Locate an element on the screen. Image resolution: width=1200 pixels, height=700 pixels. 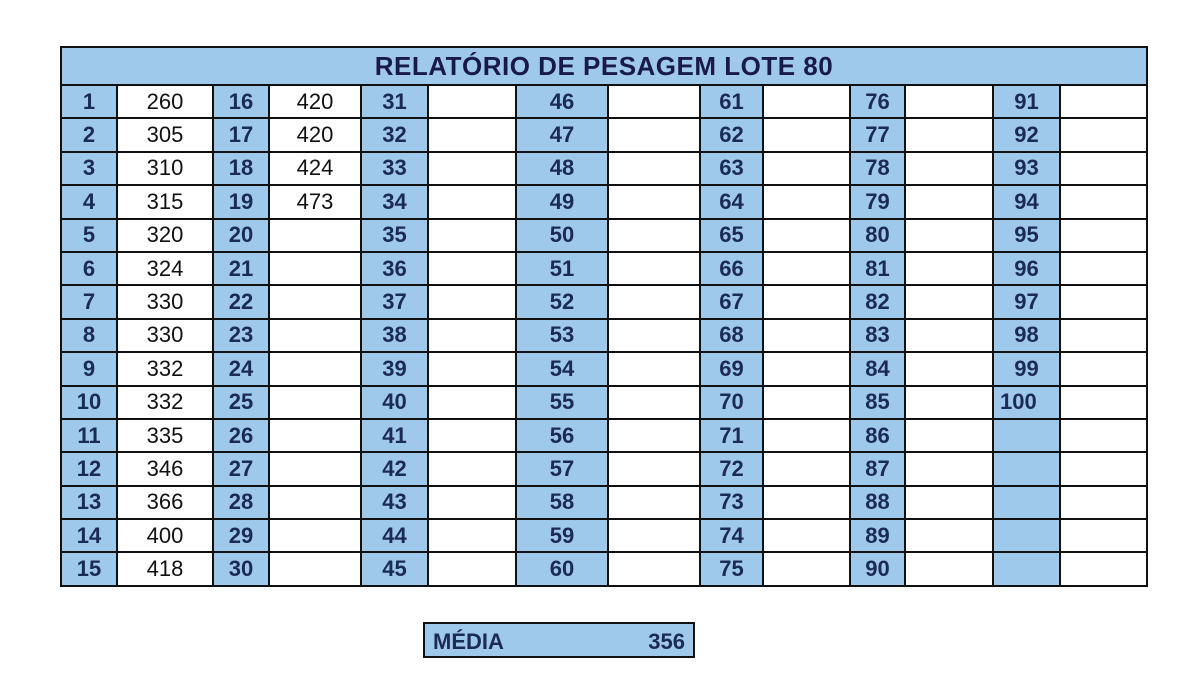
table-row: 5 320 20 35 50 65 80 95 is located at coordinates (604, 235).